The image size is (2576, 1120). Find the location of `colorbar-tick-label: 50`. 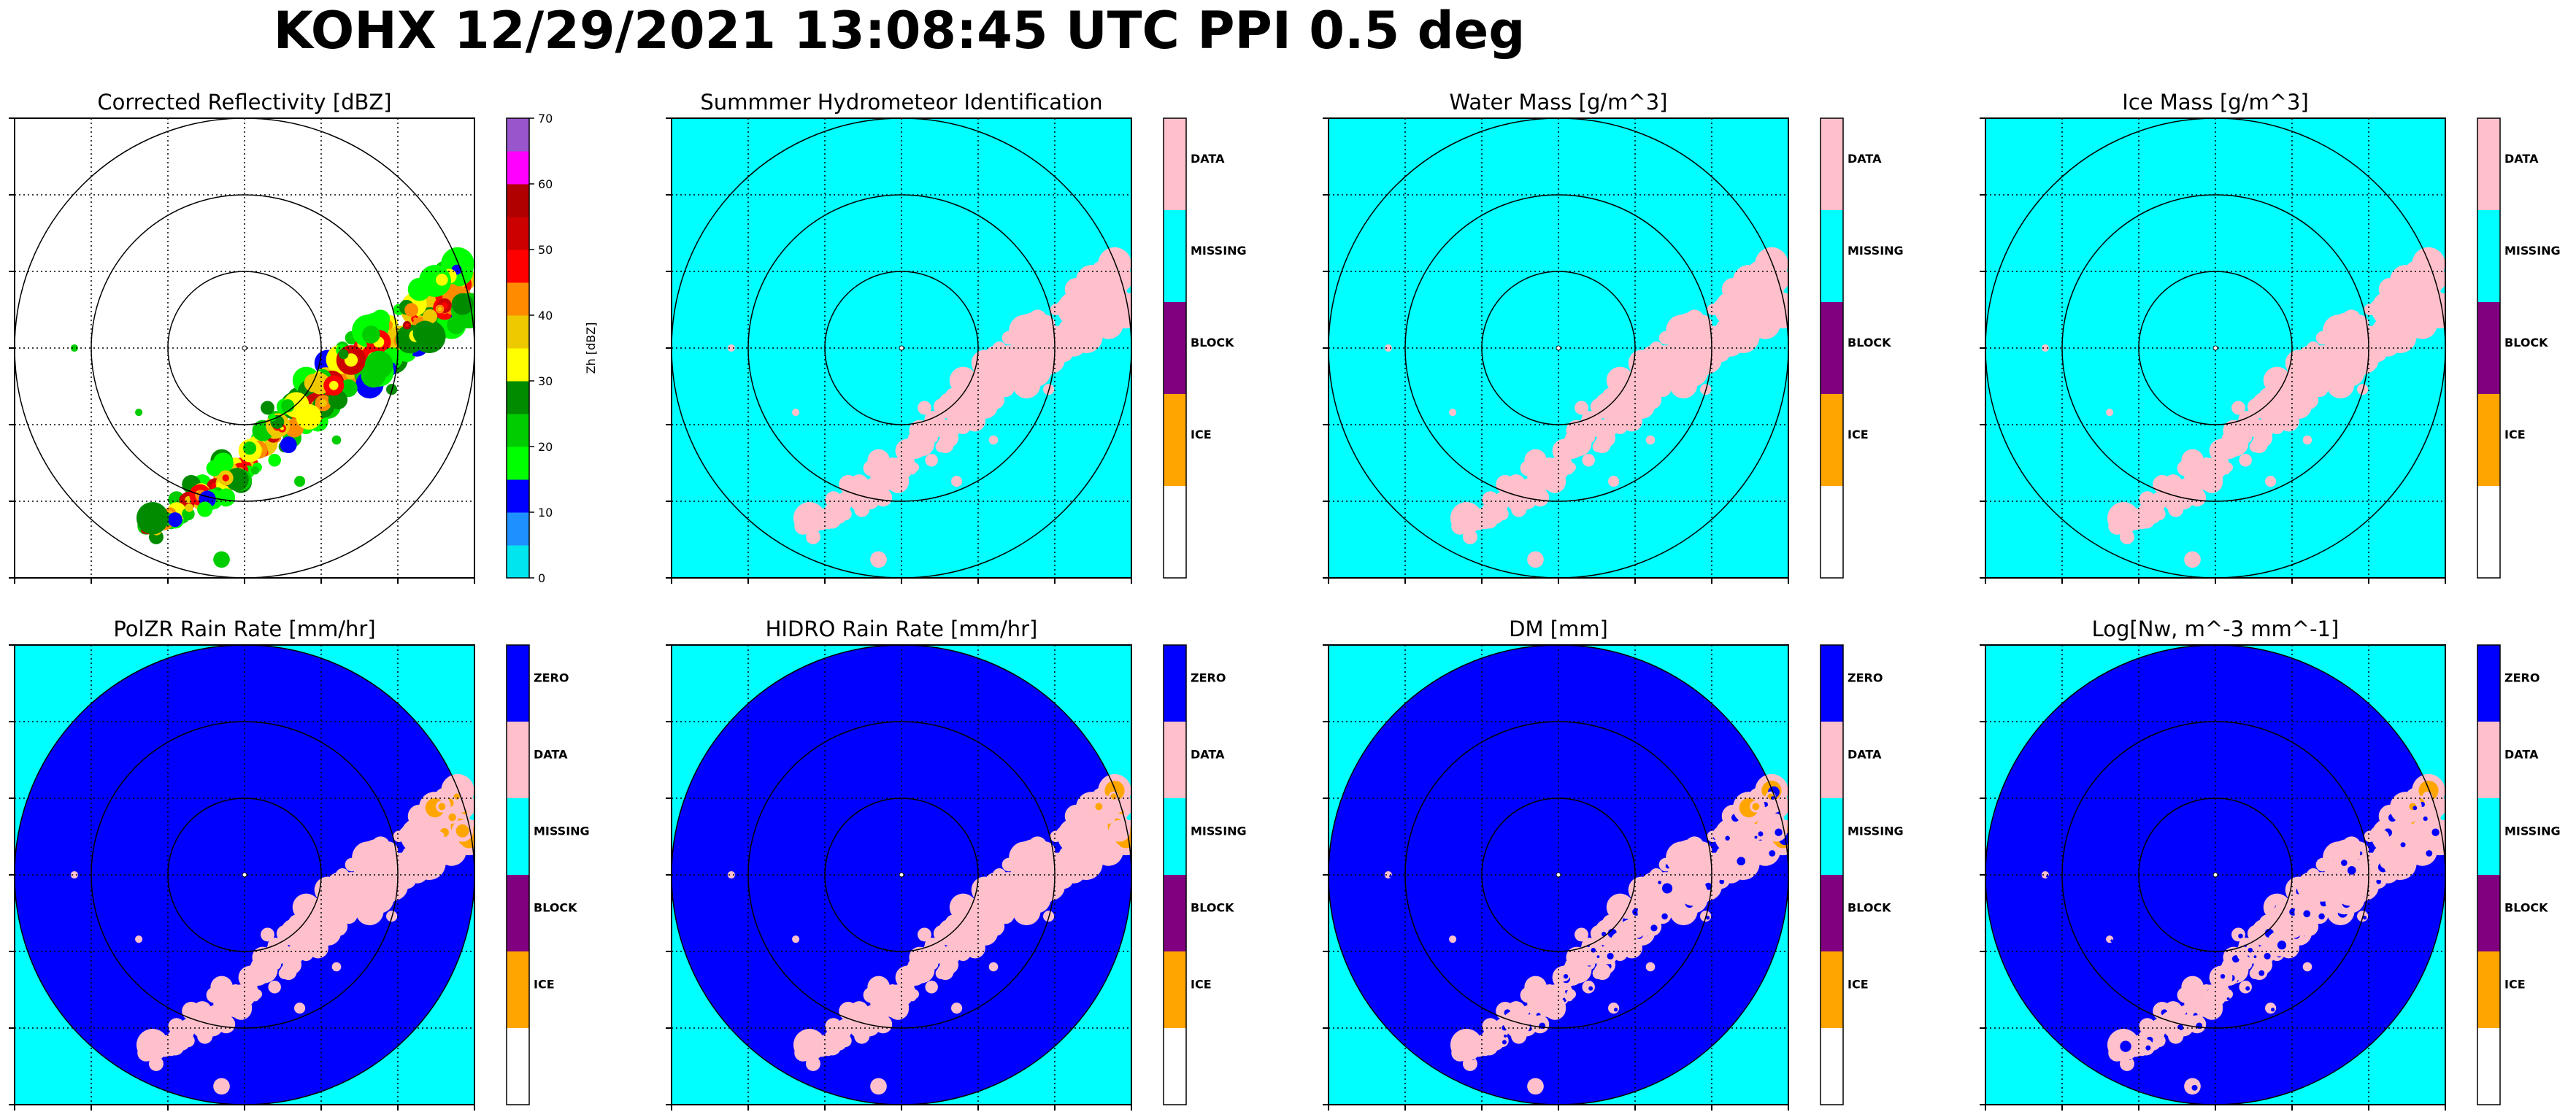

colorbar-tick-label: 50 is located at coordinates (545, 250).